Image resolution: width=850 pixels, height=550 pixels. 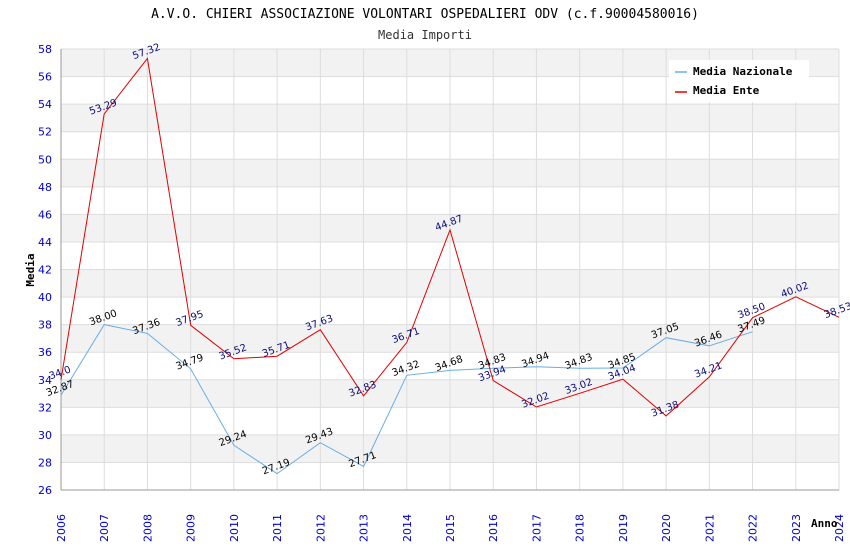 I want to click on x-axis-title: Anno, so click(x=824, y=523).